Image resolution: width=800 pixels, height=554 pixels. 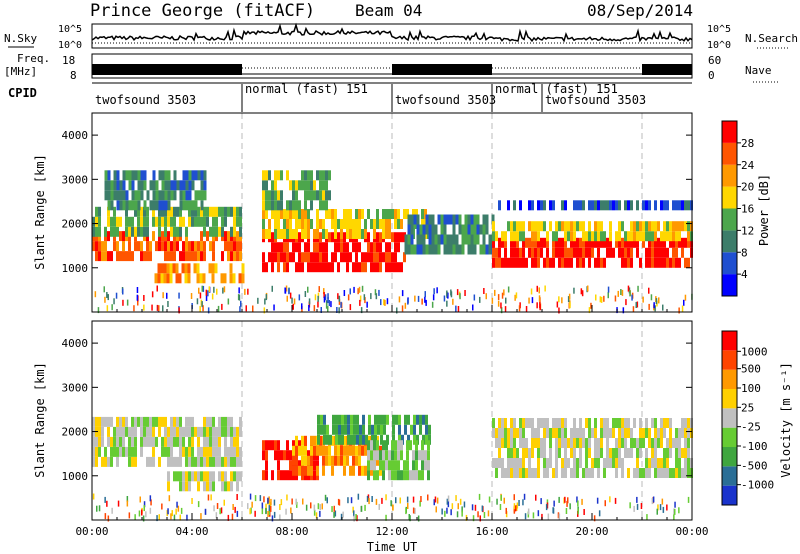 I want to click on cb-vel-tick-label-7: -1000, so click(x=757, y=485).